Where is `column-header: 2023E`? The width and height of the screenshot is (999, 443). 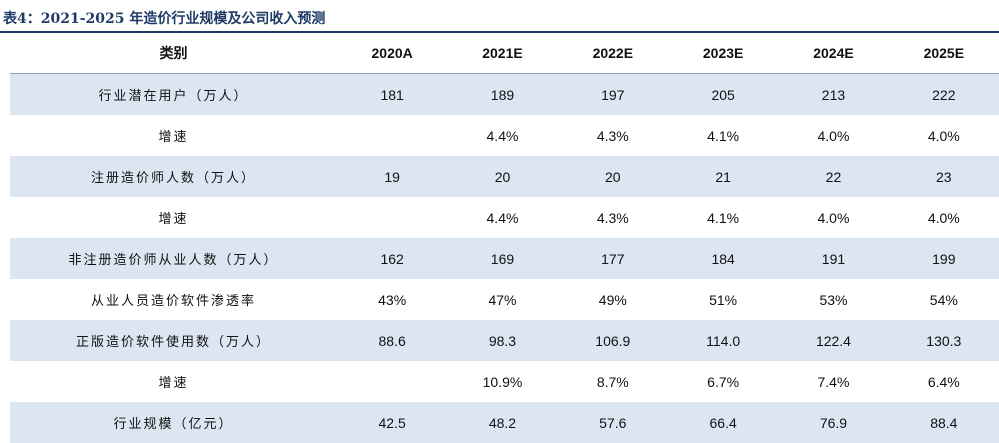
column-header: 2023E is located at coordinates (723, 53).